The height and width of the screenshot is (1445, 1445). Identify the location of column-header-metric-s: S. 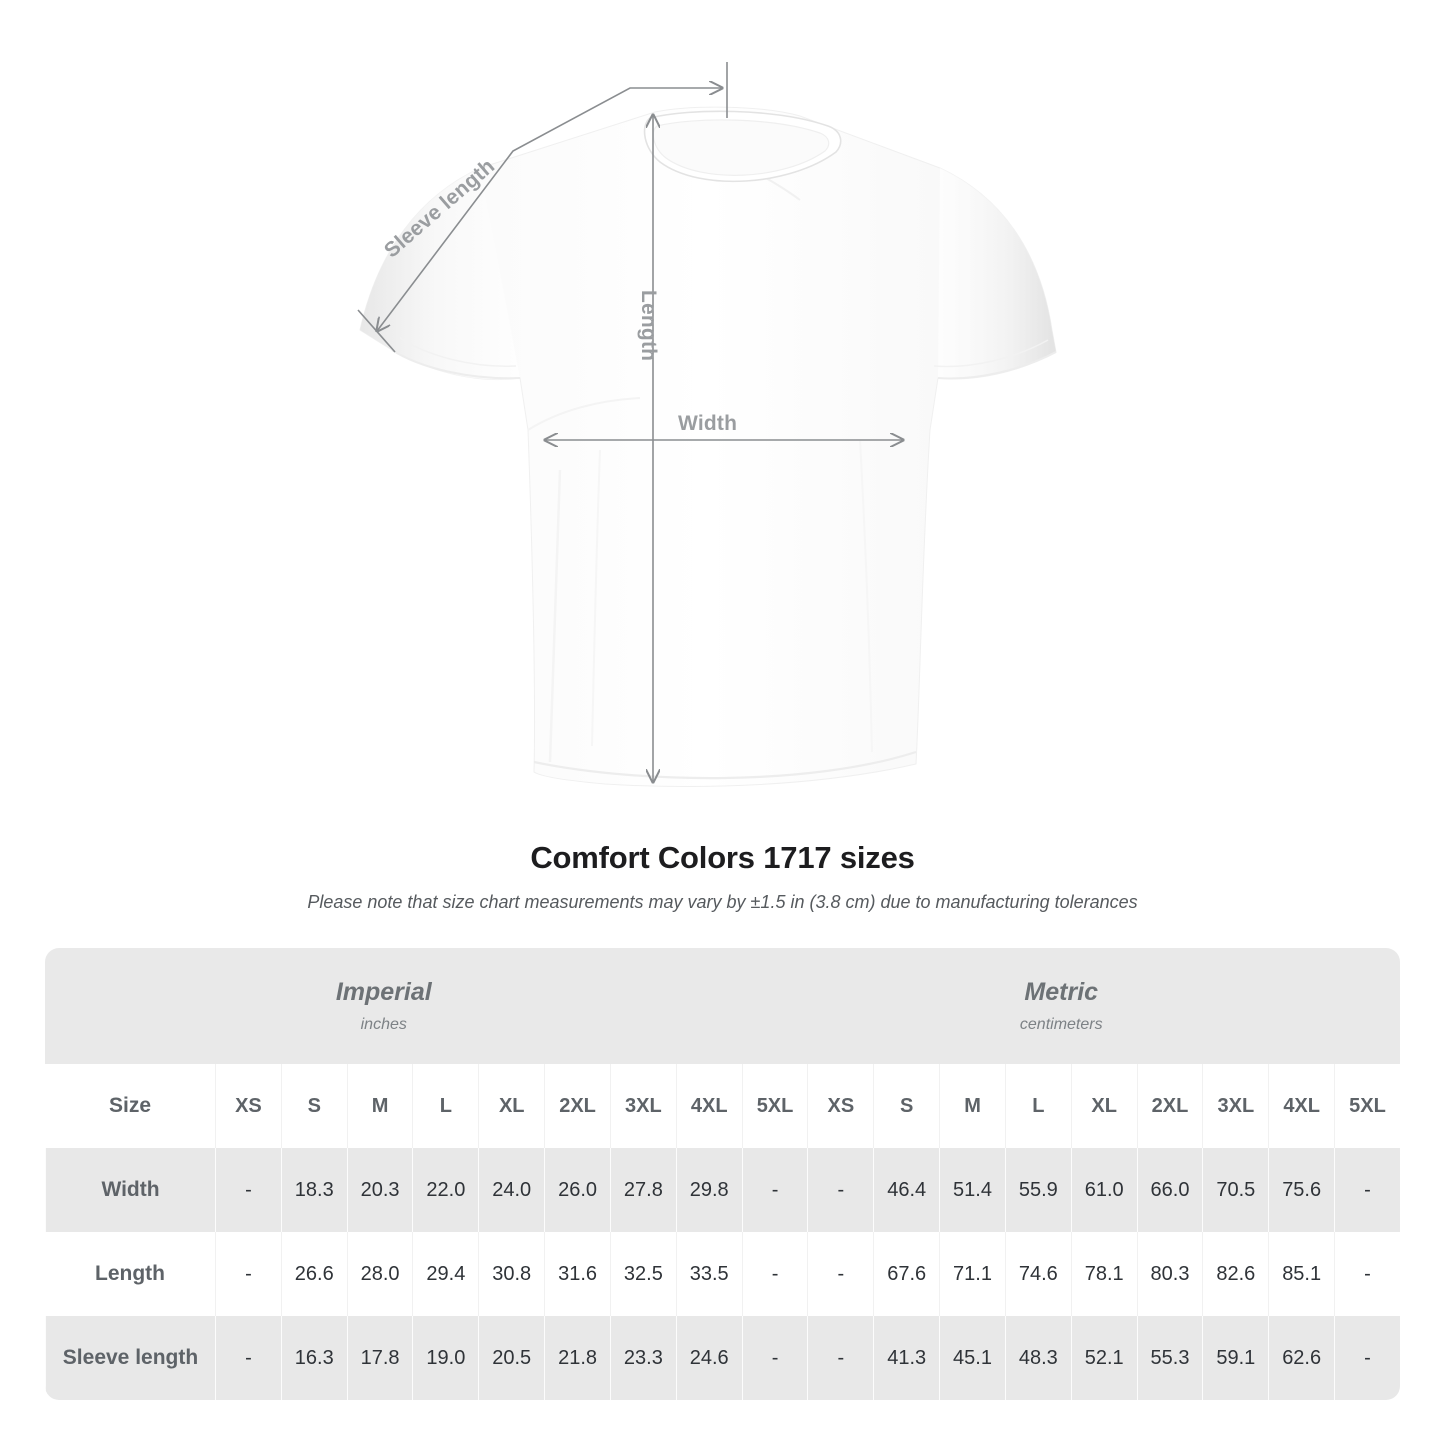
(906, 1106).